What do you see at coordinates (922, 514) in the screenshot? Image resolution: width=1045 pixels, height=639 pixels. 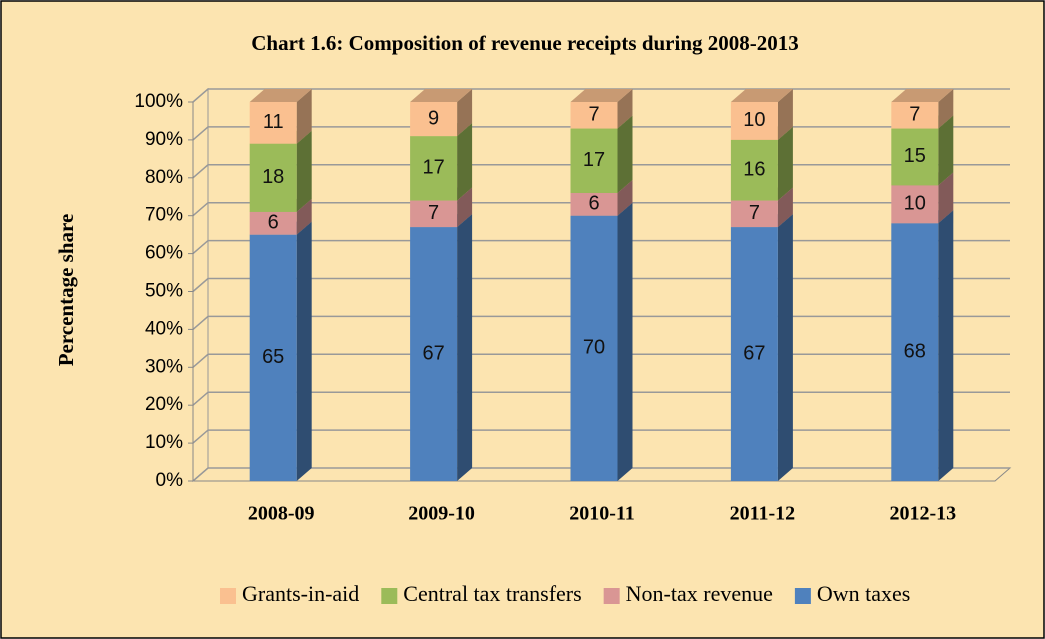 I see `x-tick-label: 2012-13` at bounding box center [922, 514].